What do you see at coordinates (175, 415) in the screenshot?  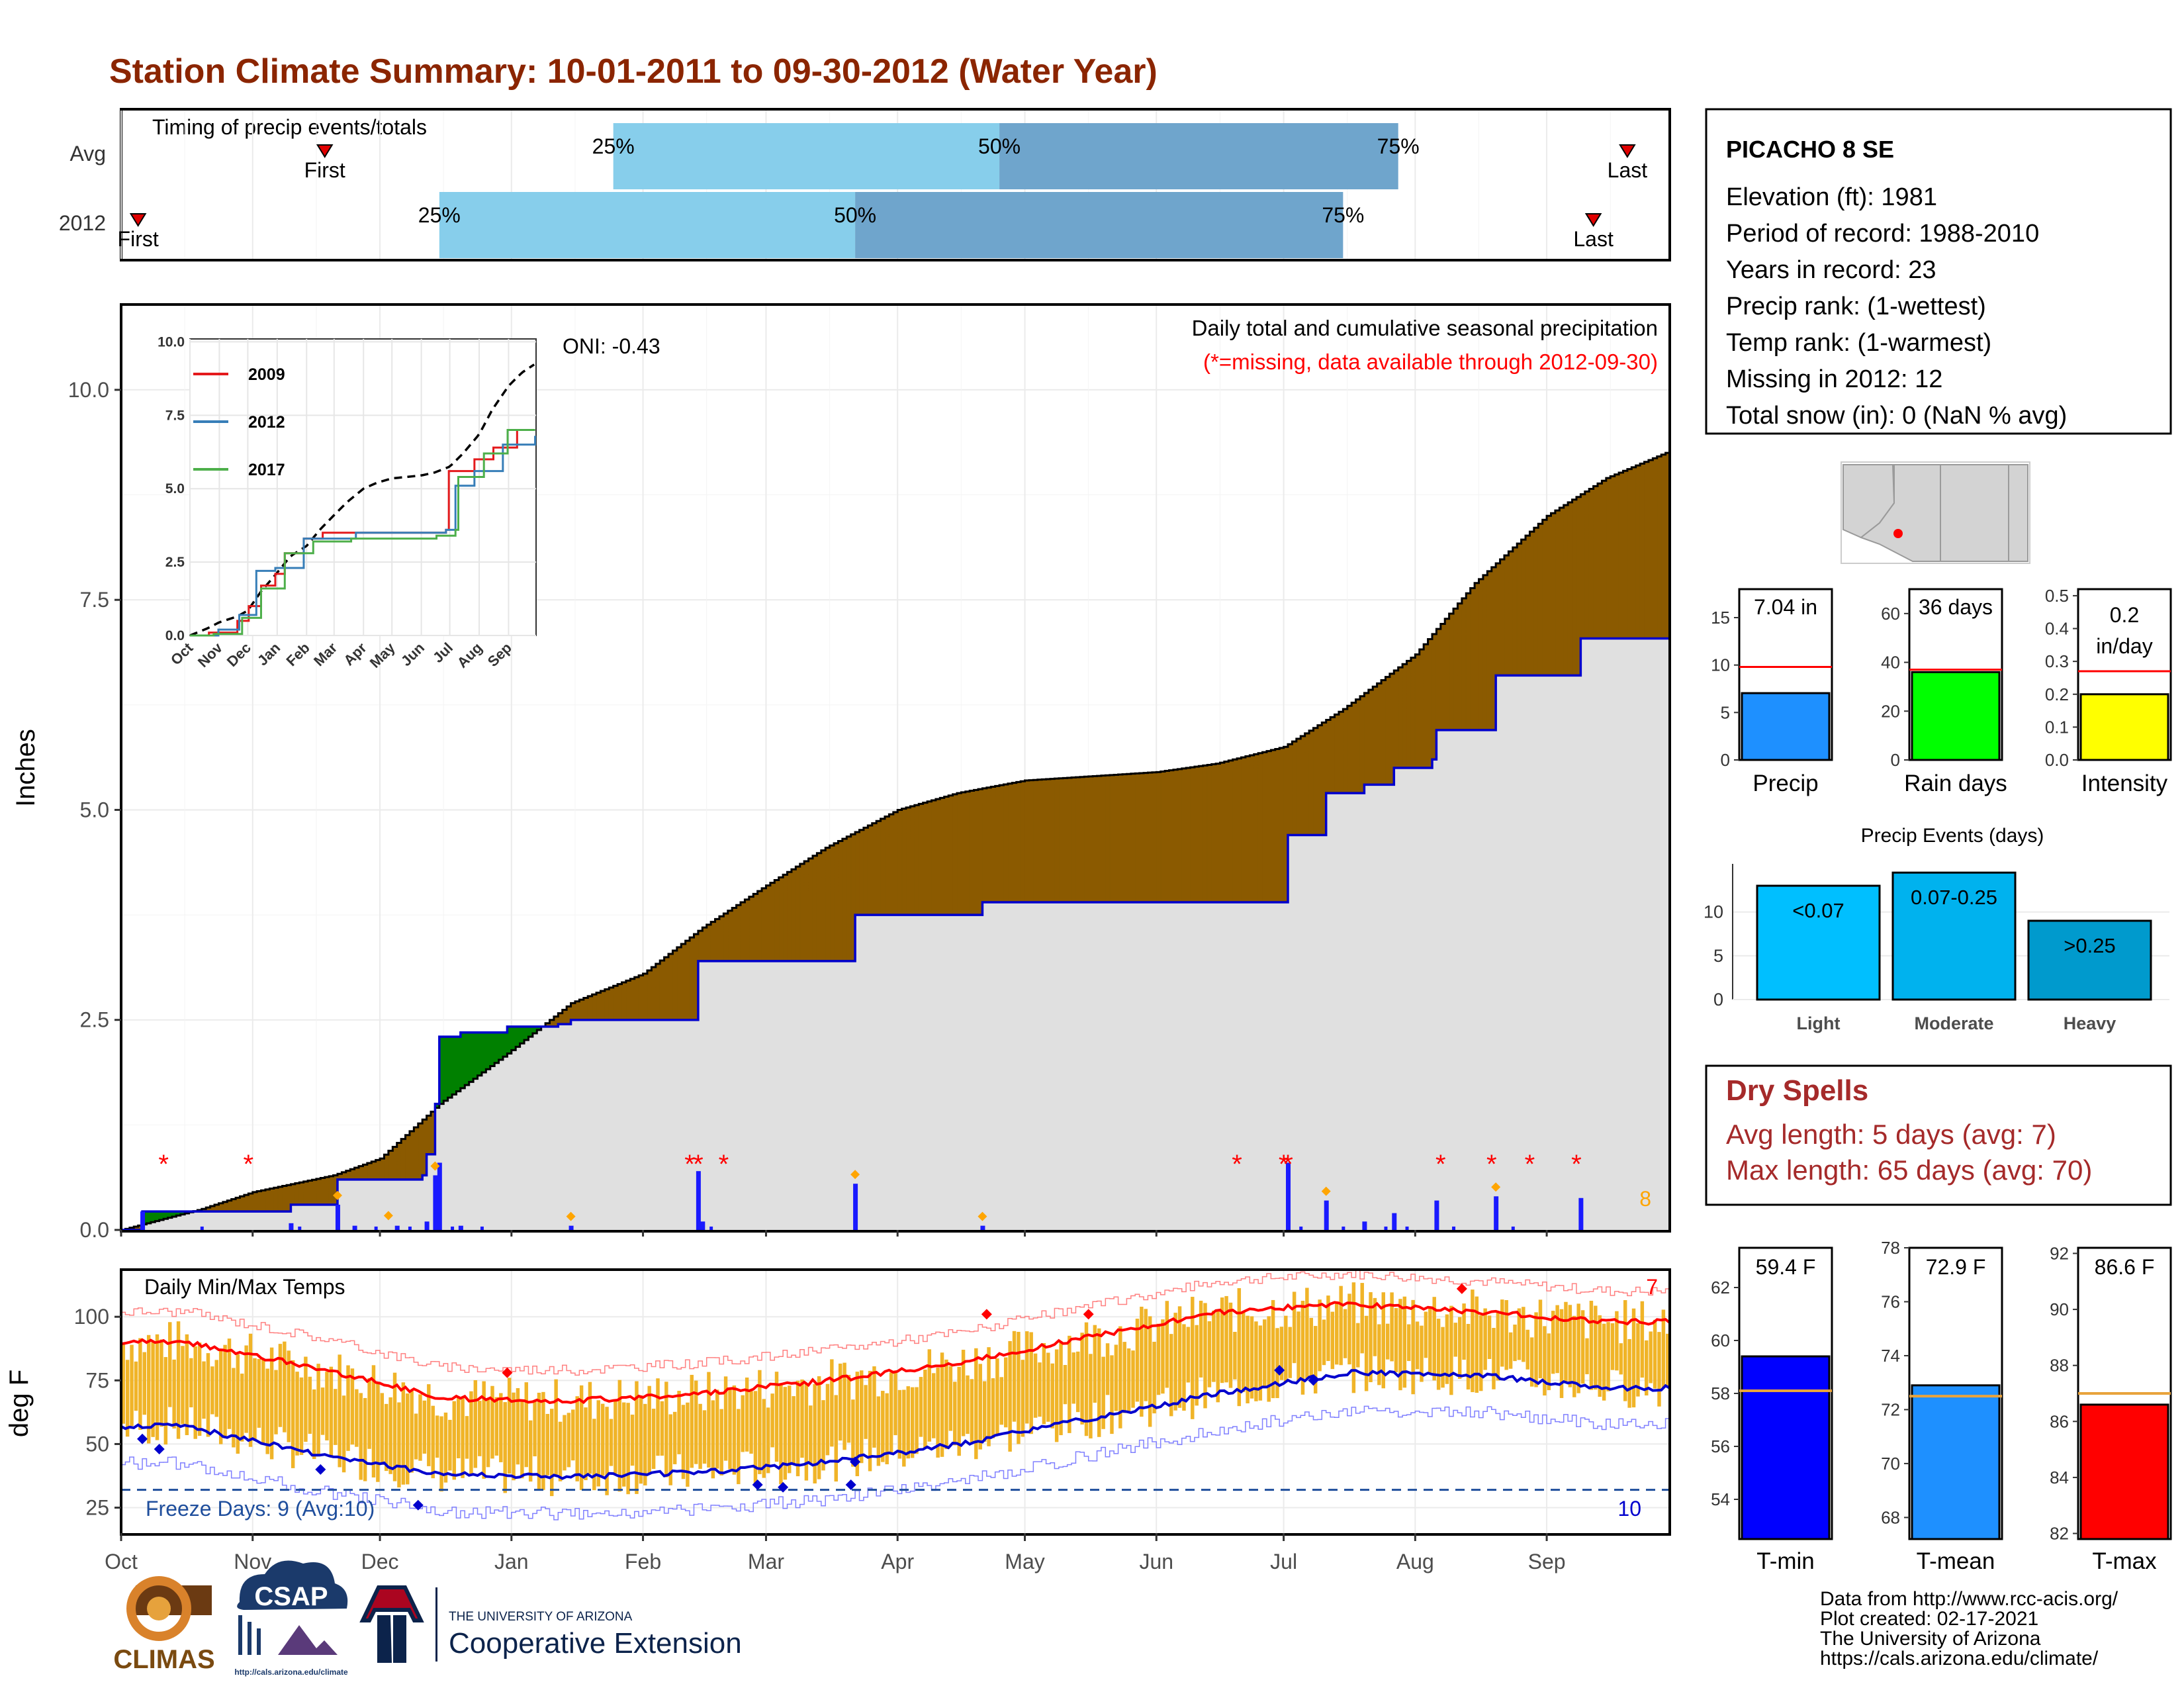 I see `inset-y-tick-label: 7.5` at bounding box center [175, 415].